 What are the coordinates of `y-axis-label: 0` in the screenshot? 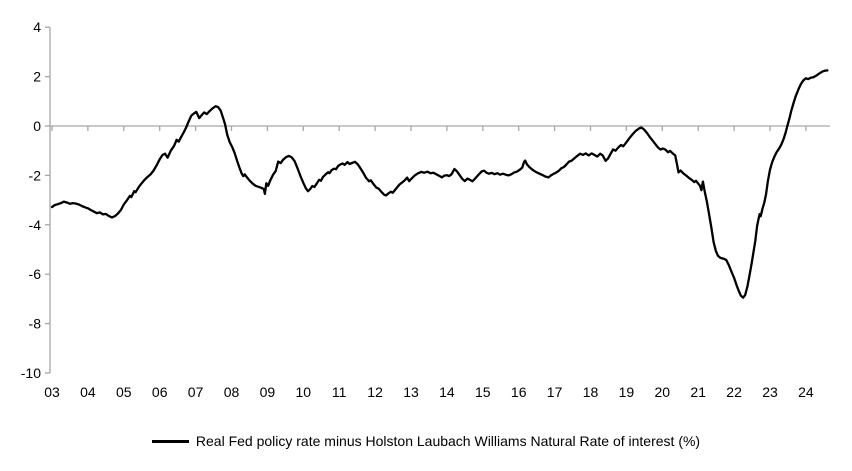 It's located at (37, 126).